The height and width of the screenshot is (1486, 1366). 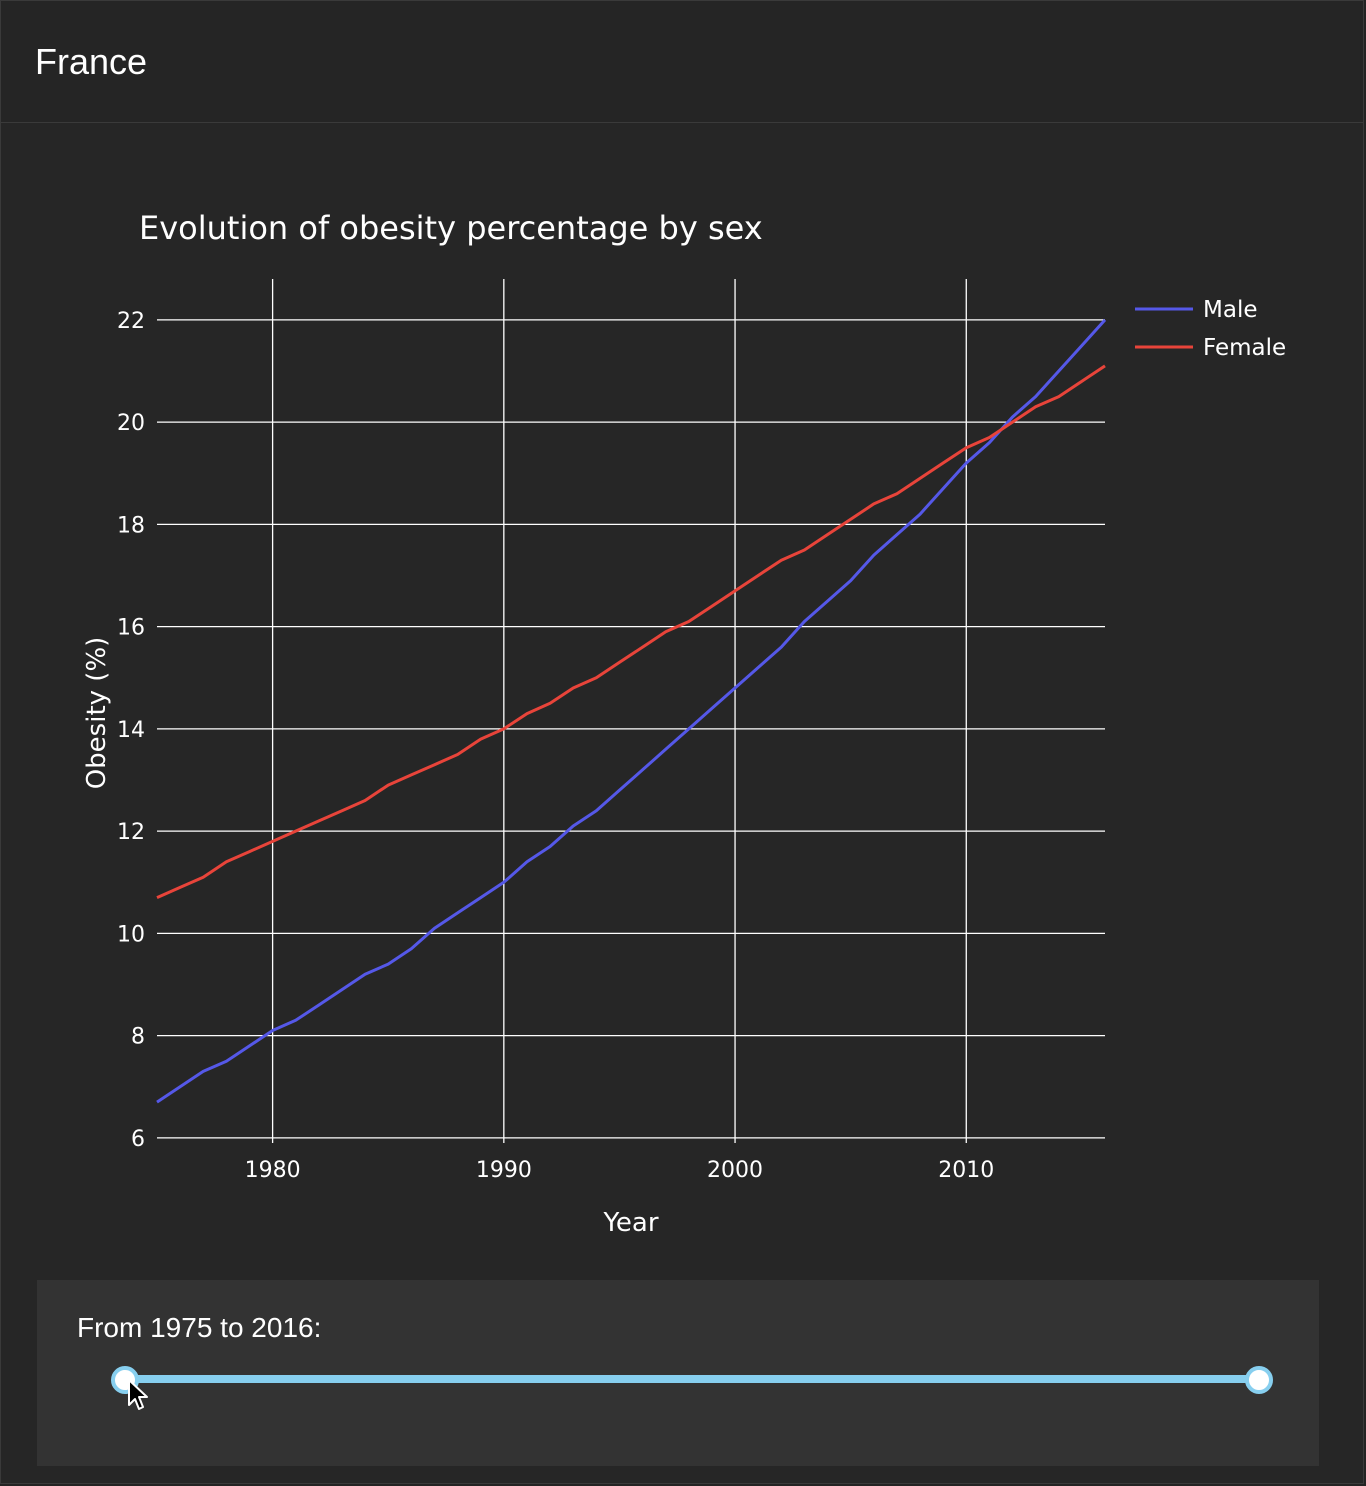 What do you see at coordinates (97, 713) in the screenshot?
I see `y-axis-title: Obesity (%)` at bounding box center [97, 713].